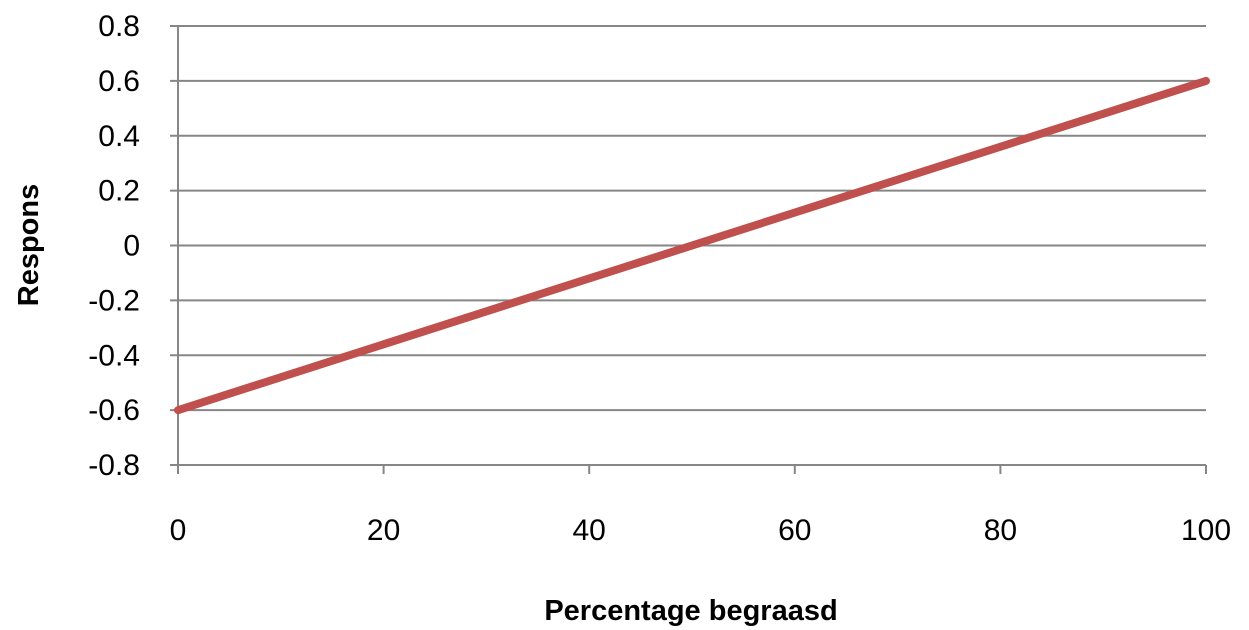 Image resolution: width=1249 pixels, height=630 pixels. I want to click on y-tick-label: 0.6, so click(119, 81).